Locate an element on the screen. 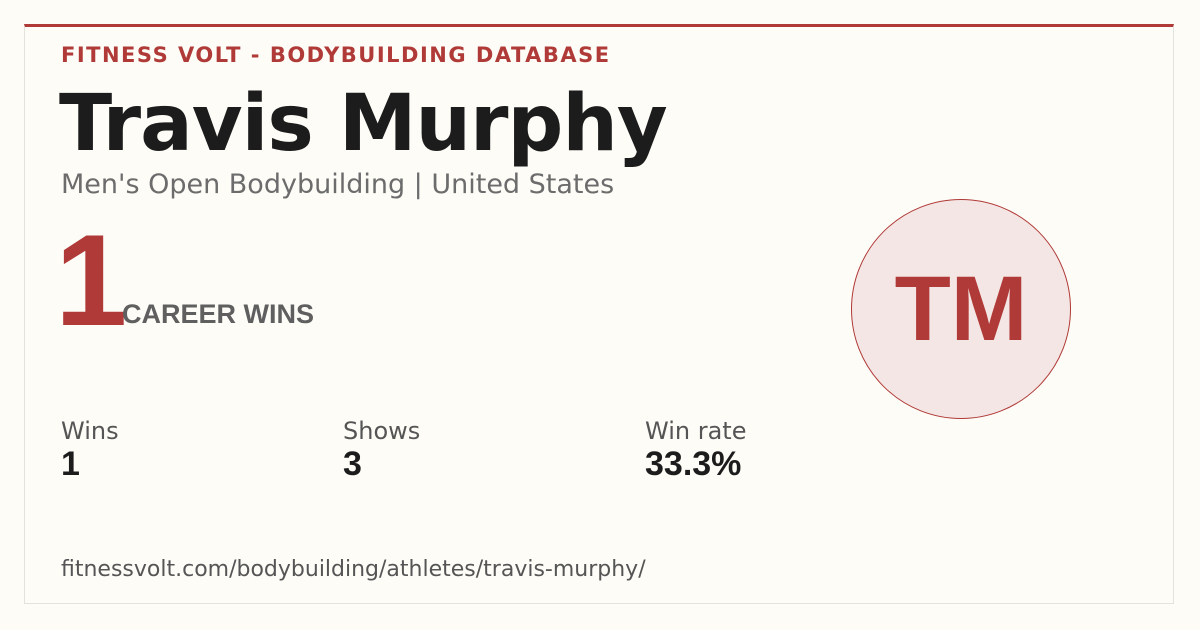 This screenshot has width=1200, height=630. headline-label: CAREER WINS is located at coordinates (218, 314).